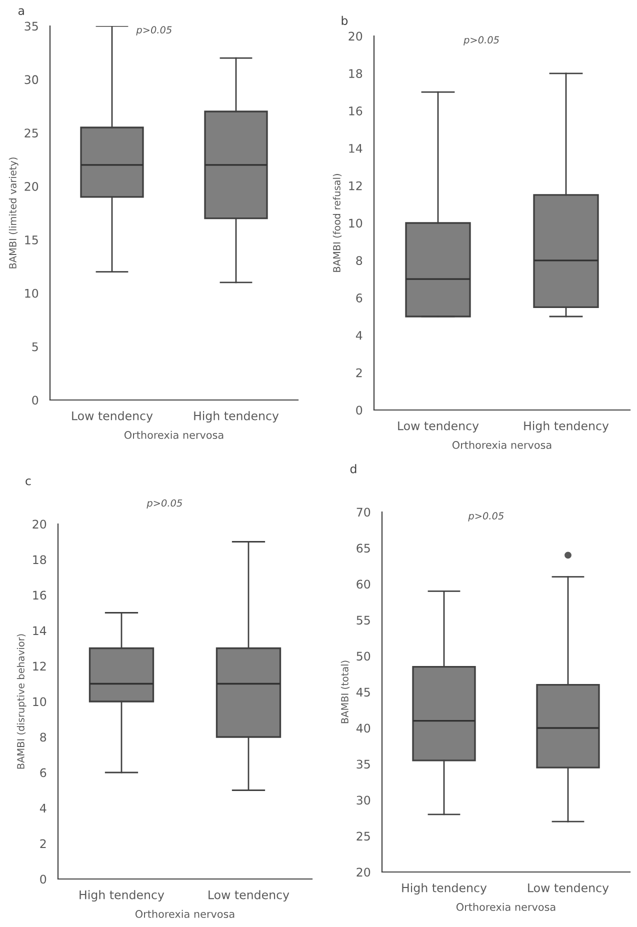 The width and height of the screenshot is (637, 927). Describe the element at coordinates (21, 701) in the screenshot. I see `y-axis-title: BAMBI (disruptive behavior)` at that location.